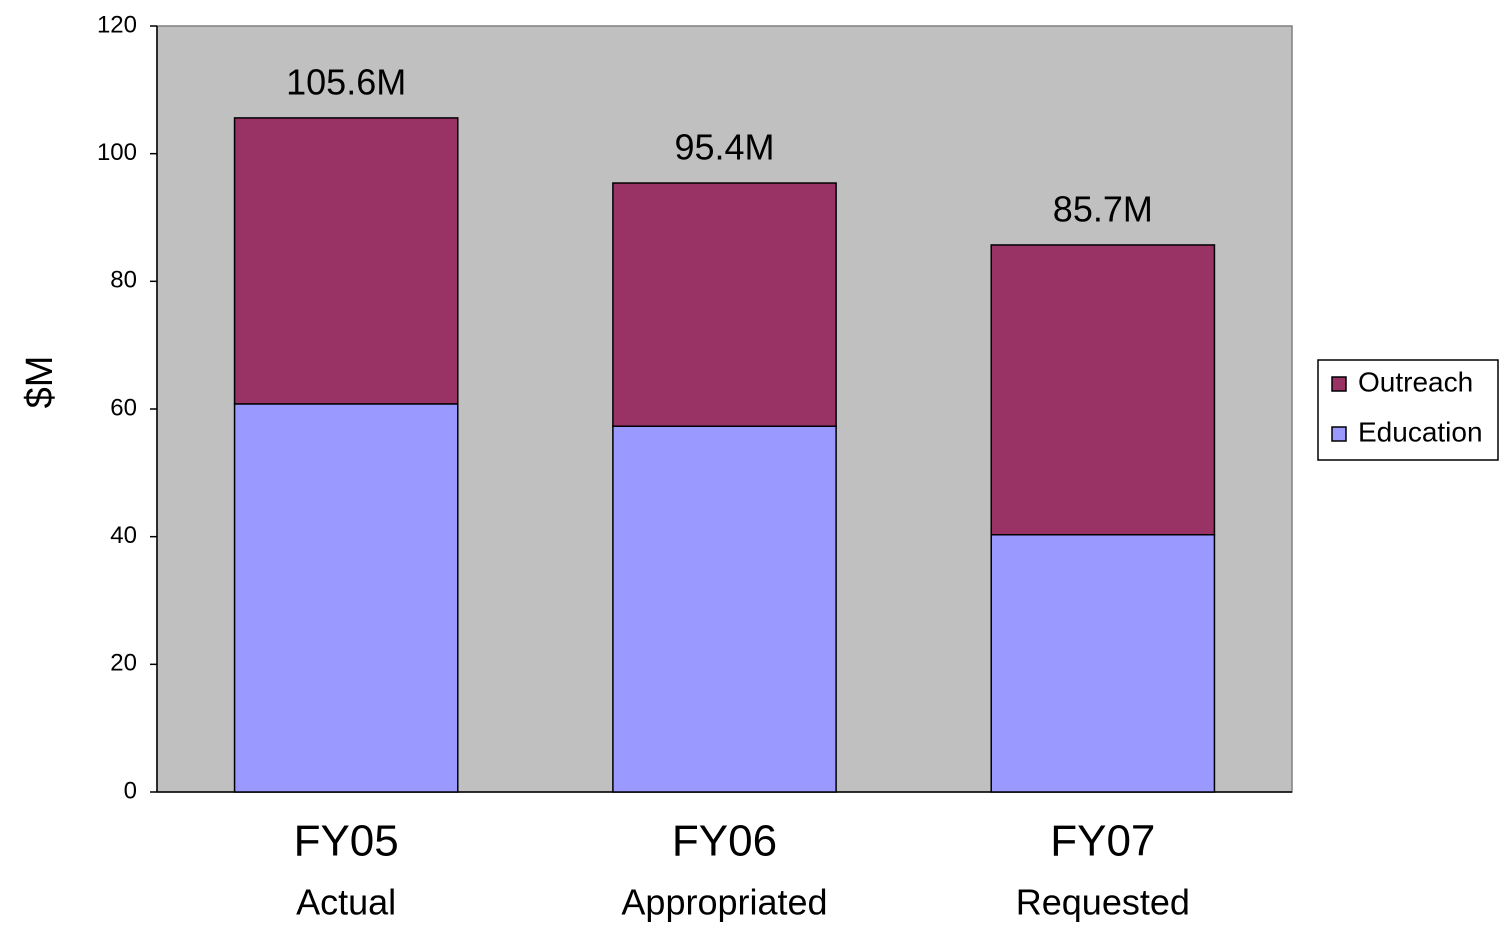  What do you see at coordinates (123, 663) in the screenshot?
I see `y-tick-label: 20` at bounding box center [123, 663].